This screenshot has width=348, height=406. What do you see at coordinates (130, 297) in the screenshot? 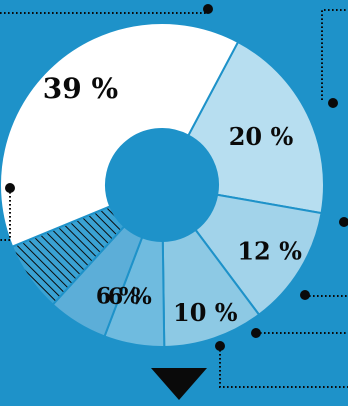
I see `slice-label-4: 6 %` at bounding box center [130, 297].